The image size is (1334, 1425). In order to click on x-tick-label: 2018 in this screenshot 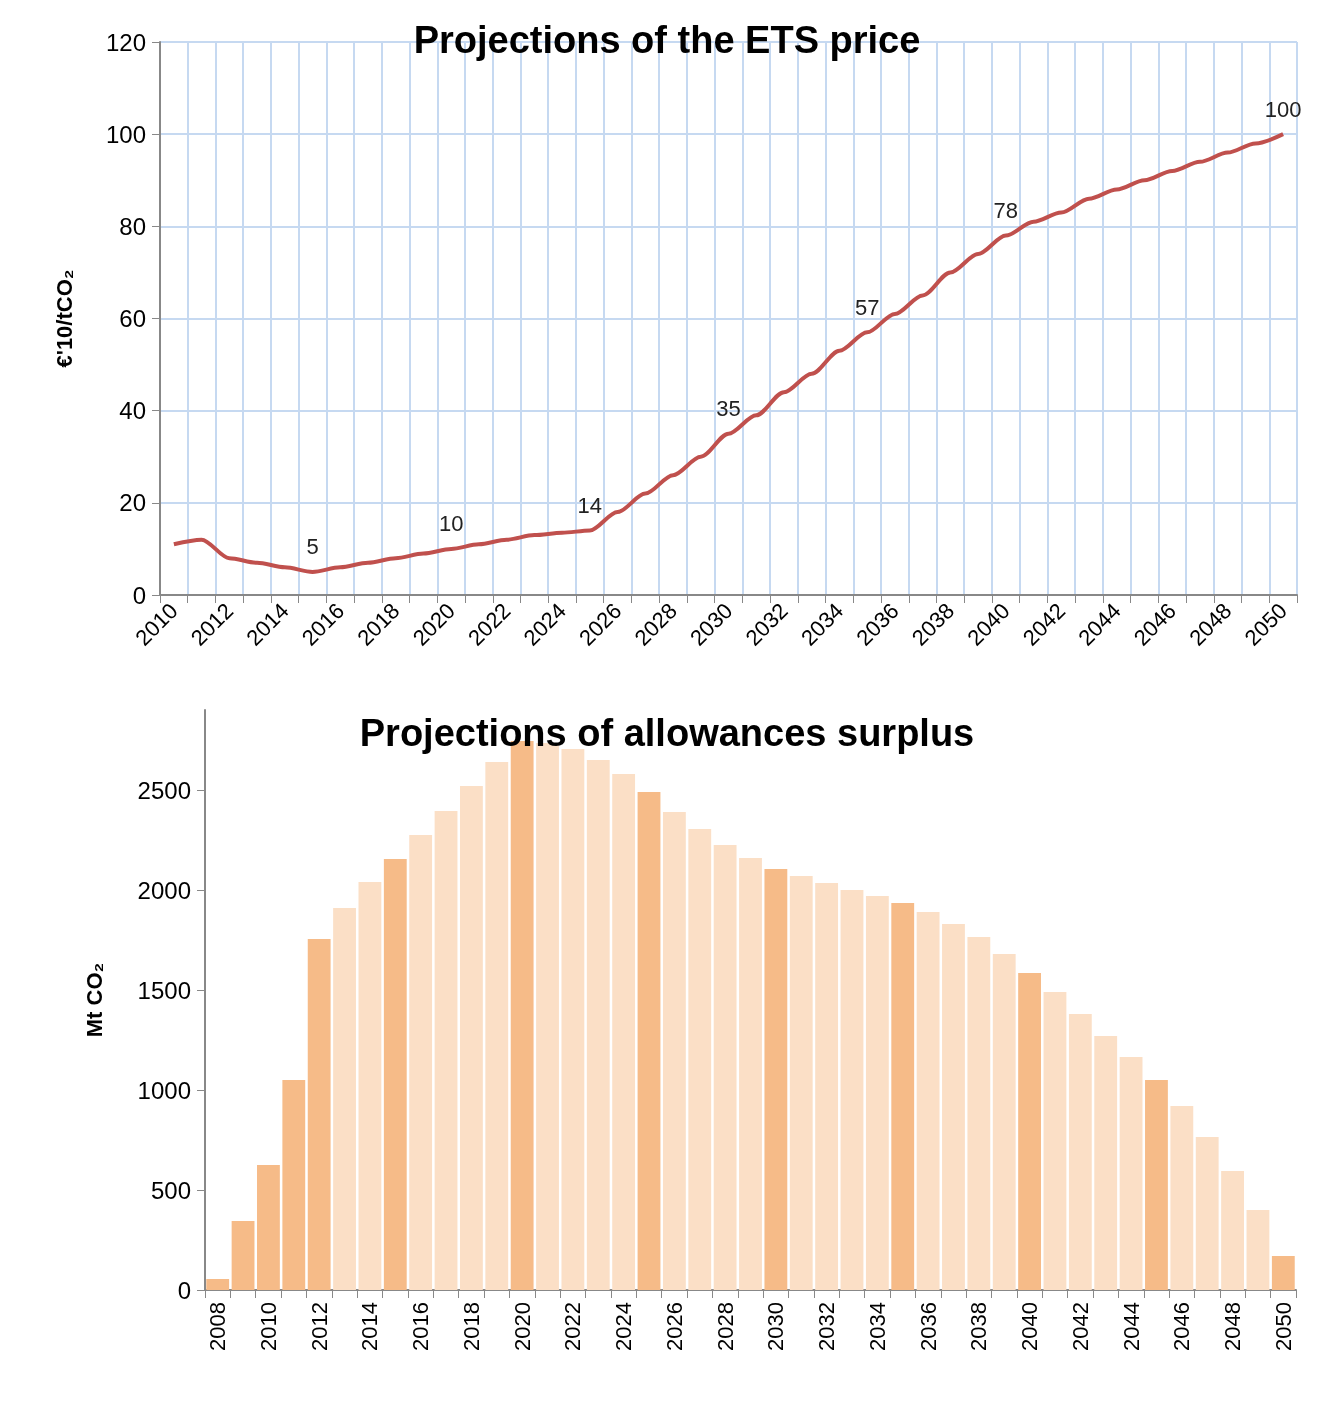, I will do `click(471, 1326)`.